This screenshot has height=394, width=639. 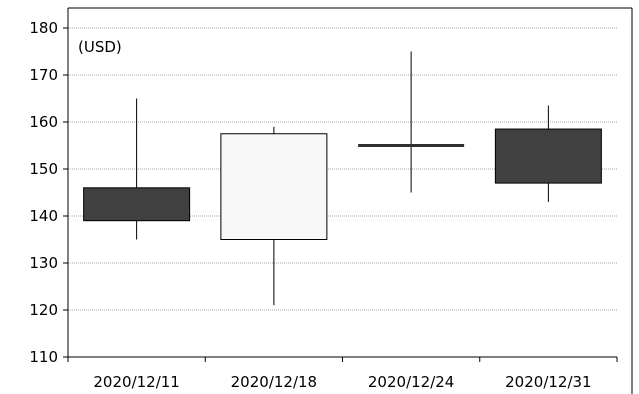 What do you see at coordinates (43, 216) in the screenshot?
I see `y-tick-label: 140` at bounding box center [43, 216].